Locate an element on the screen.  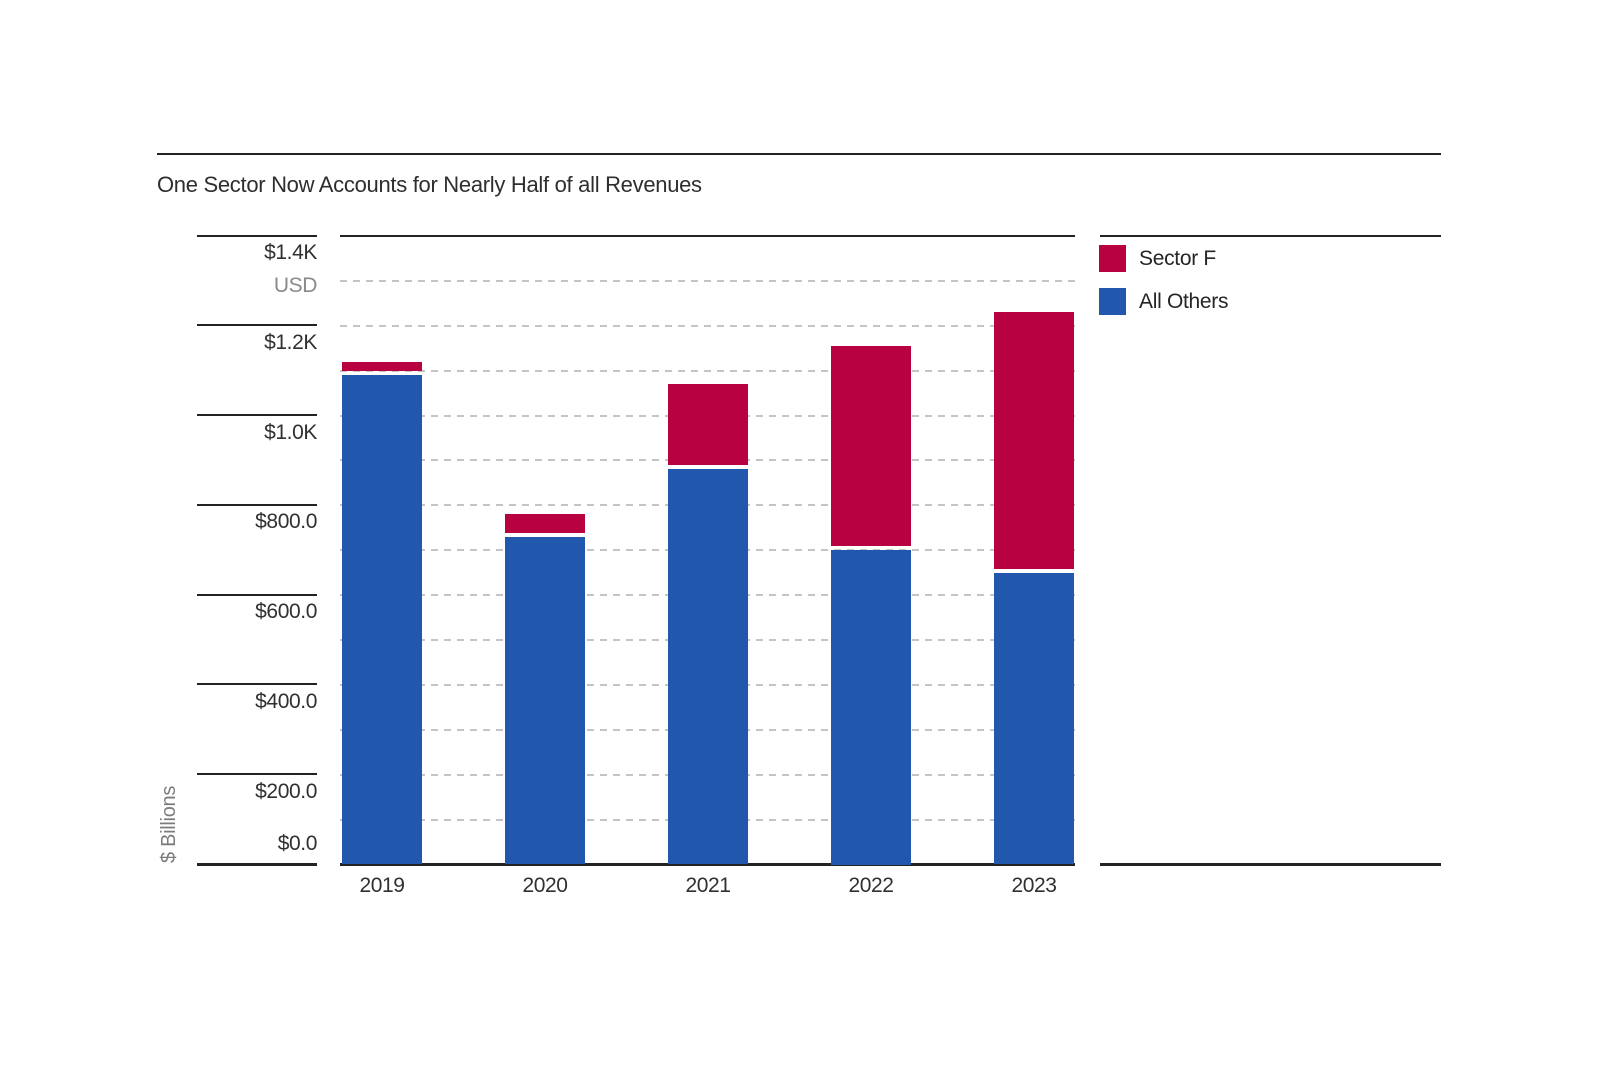
legend-label-sector-f: Sector F is located at coordinates (1177, 258).